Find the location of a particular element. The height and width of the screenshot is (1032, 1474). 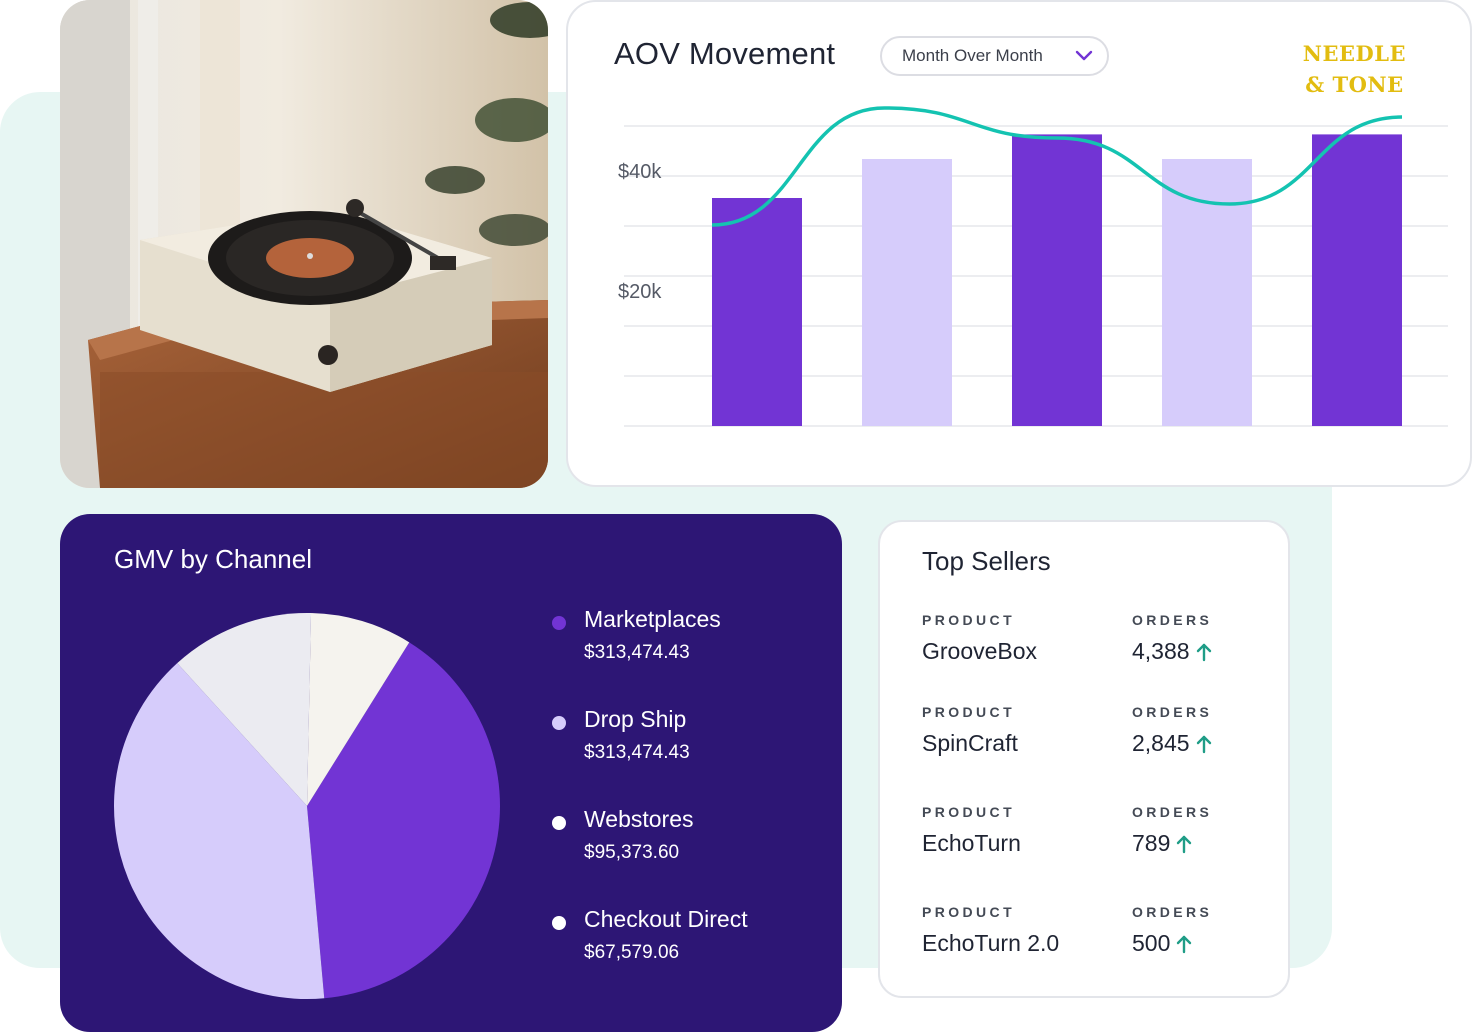

legend-value: $95,373.60 is located at coordinates (632, 852).